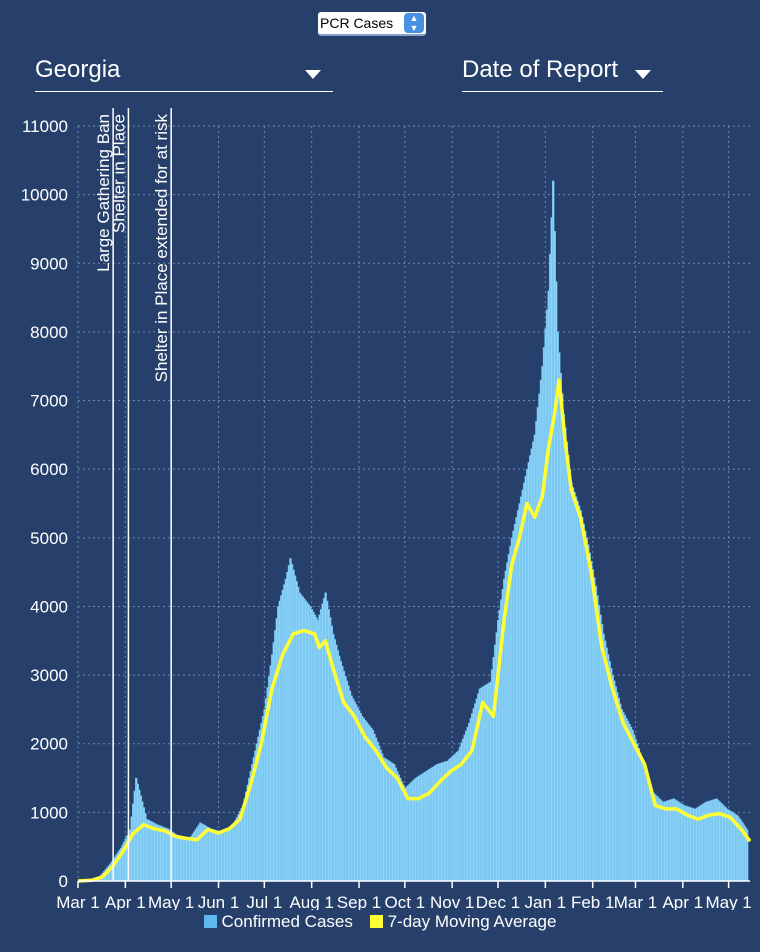 This screenshot has width=760, height=952. I want to click on annotation-label: Shelter in Place extended for at risk, so click(161, 248).